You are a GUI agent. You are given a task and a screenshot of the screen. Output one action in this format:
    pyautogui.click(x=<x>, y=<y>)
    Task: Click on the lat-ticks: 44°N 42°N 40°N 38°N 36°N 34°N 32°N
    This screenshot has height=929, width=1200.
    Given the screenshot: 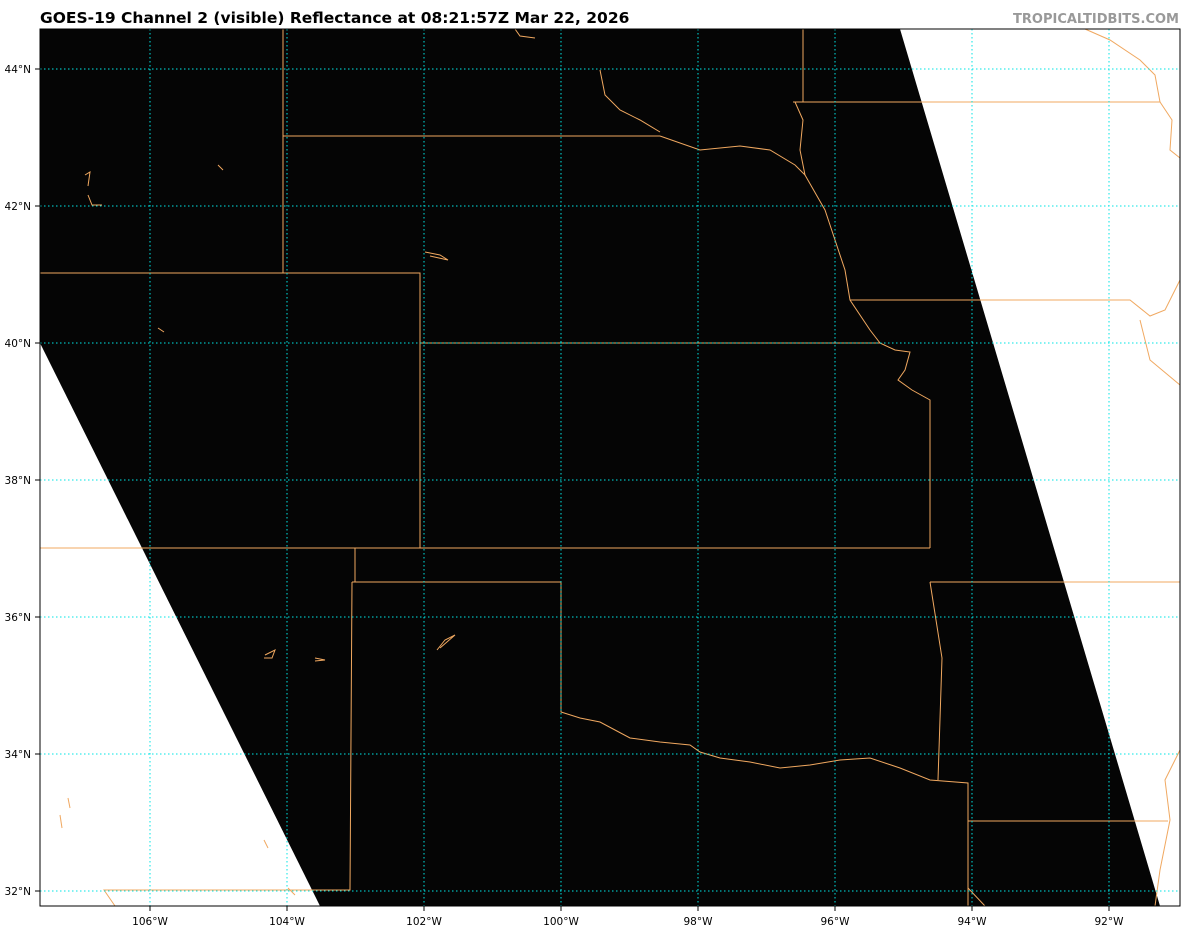 What is the action you would take?
    pyautogui.click(x=18, y=481)
    